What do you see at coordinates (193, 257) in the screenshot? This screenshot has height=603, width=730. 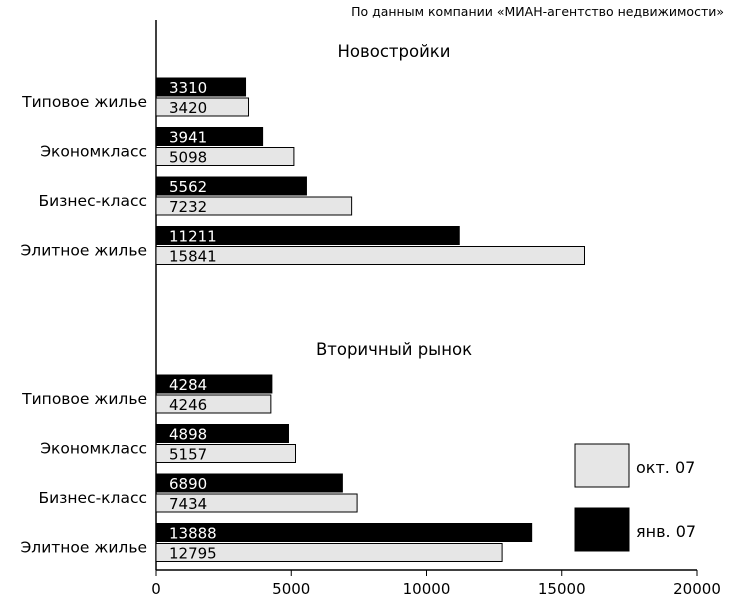 I see `data-label: 15841` at bounding box center [193, 257].